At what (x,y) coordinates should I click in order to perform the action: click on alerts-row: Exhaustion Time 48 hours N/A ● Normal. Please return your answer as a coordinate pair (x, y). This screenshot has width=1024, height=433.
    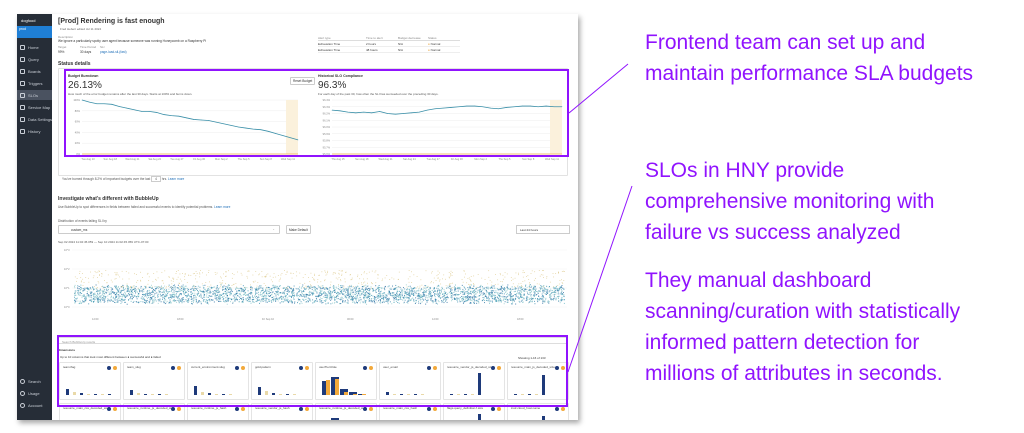
    Looking at the image, I should click on (389, 50).